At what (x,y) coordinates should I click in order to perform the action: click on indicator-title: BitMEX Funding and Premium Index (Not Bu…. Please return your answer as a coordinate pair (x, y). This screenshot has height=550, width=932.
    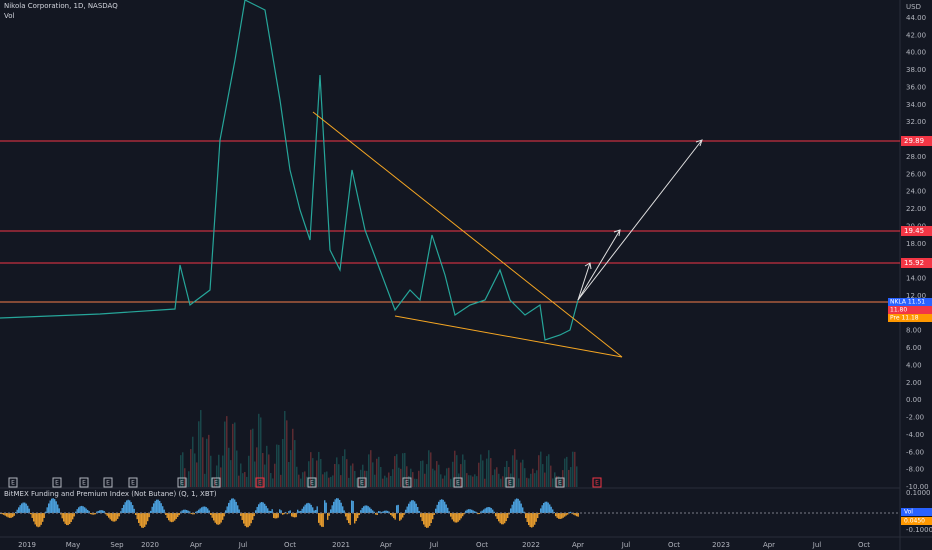
    Looking at the image, I should click on (110, 494).